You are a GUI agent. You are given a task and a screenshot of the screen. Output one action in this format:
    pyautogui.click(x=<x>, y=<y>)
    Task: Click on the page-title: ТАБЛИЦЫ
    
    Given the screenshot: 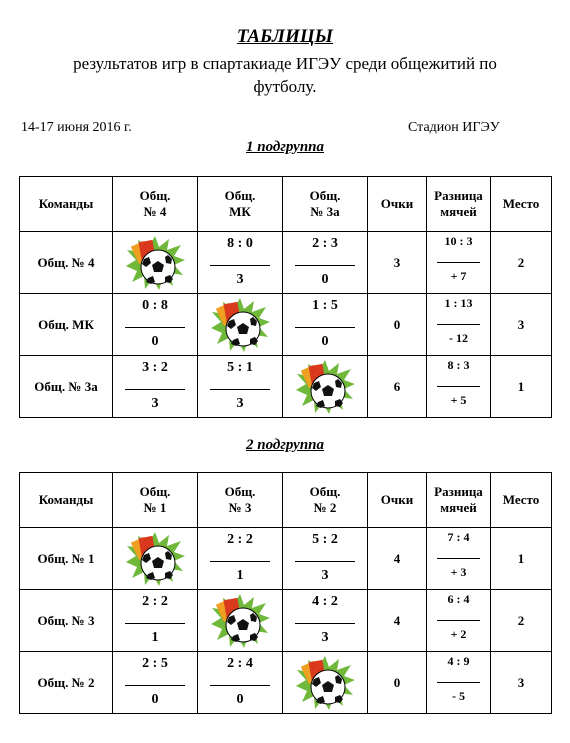 What is the action you would take?
    pyautogui.click(x=285, y=36)
    